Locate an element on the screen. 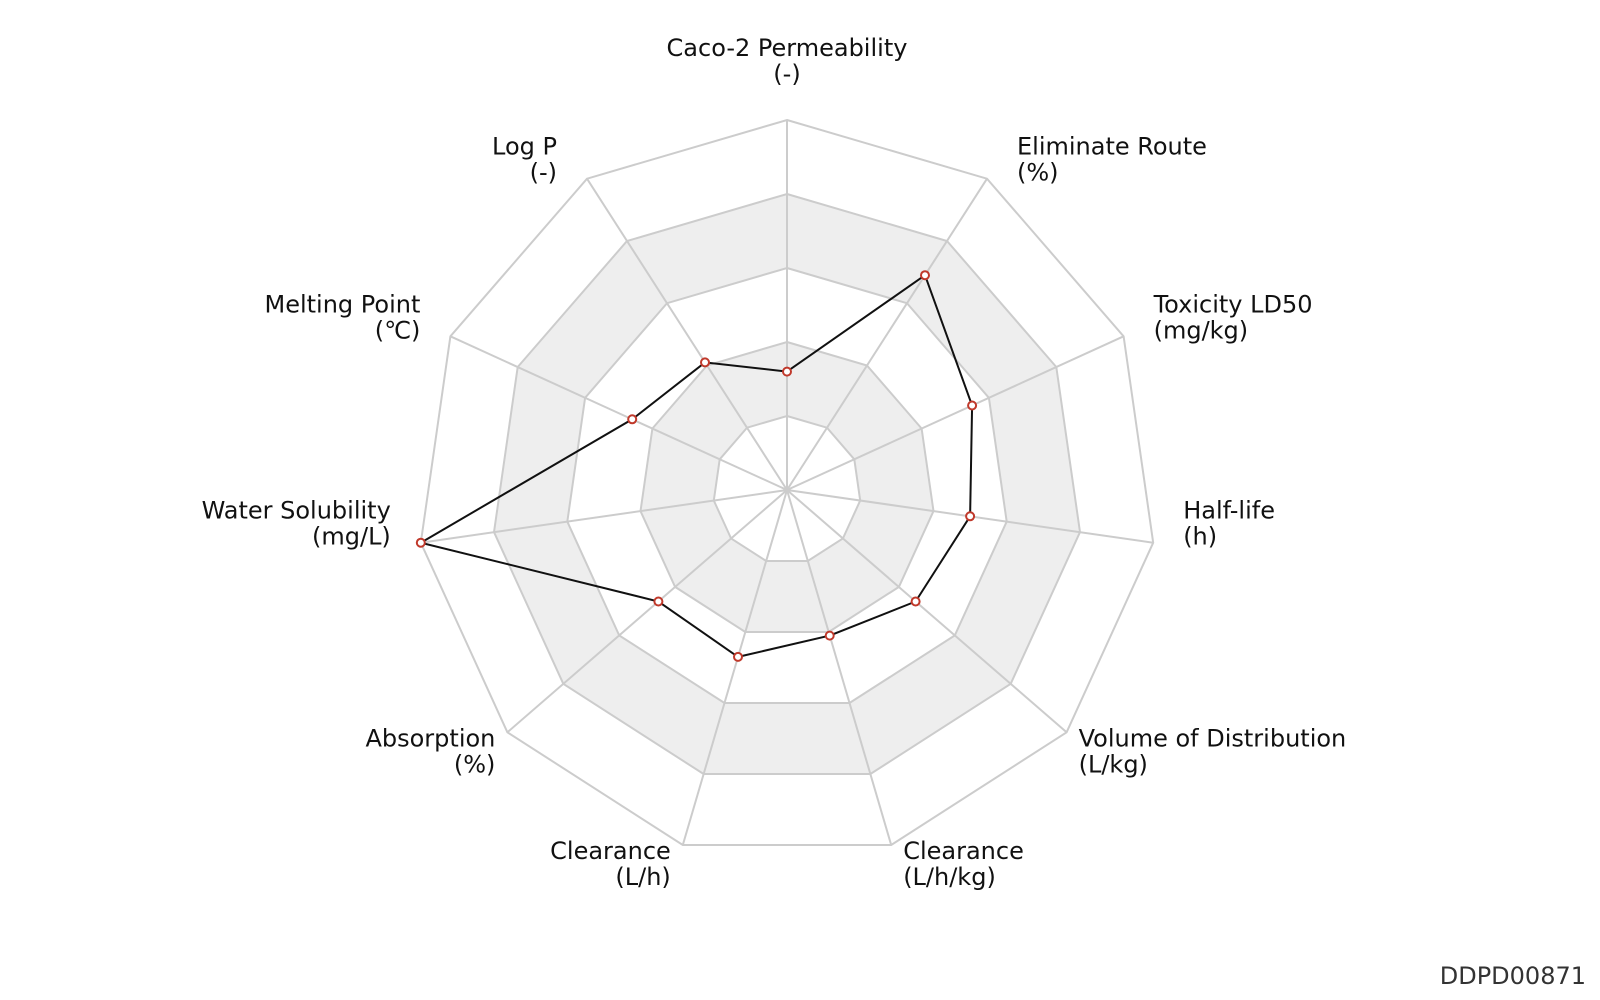 The height and width of the screenshot is (1000, 1600). axis-label-0: Caco-2 Permeability (-) is located at coordinates (787, 61).